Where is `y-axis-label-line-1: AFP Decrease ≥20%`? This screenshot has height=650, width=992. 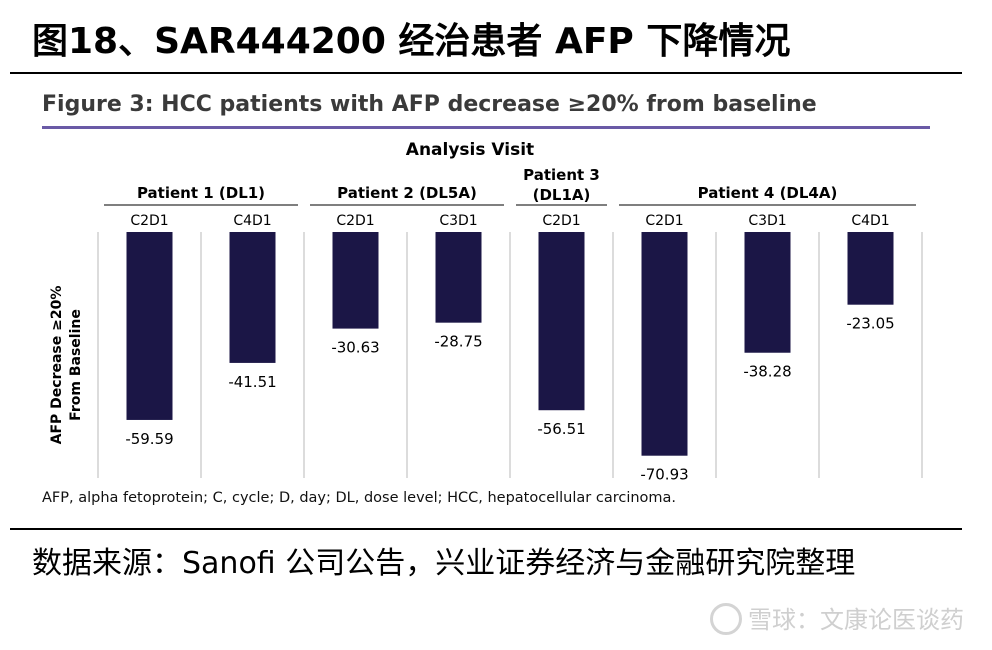
y-axis-label-line-1: AFP Decrease ≥20% is located at coordinates (57, 365).